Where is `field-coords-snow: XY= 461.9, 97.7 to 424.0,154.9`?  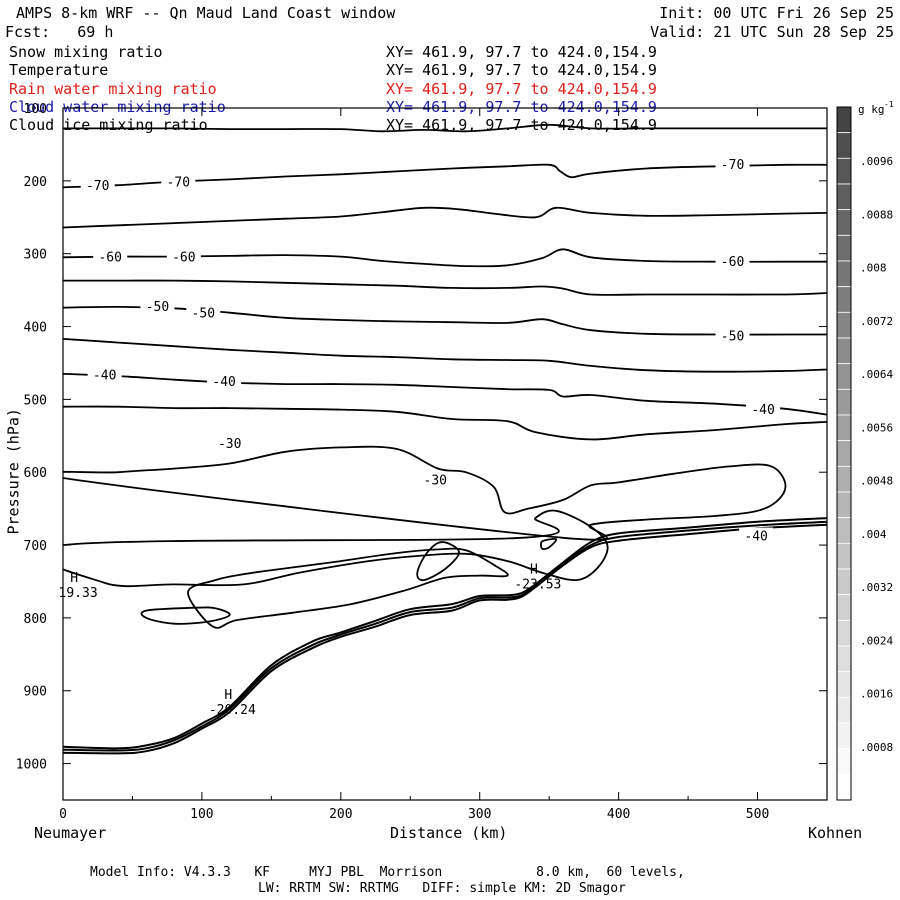 field-coords-snow: XY= 461.9, 97.7 to 424.0,154.9 is located at coordinates (521, 52).